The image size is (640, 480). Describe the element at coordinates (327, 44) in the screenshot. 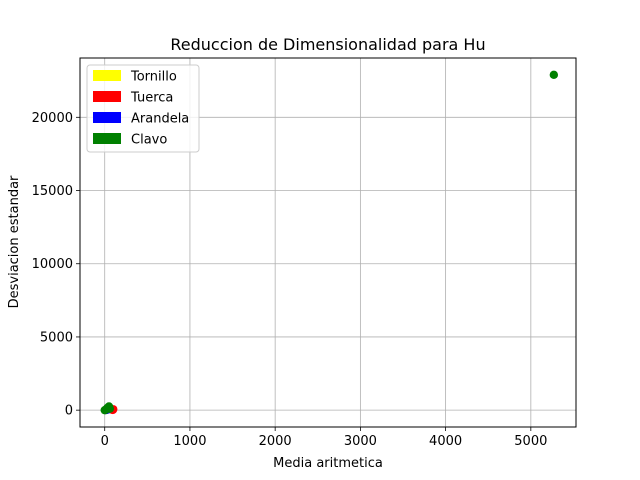

I see `chart-title: Reduccion de Dimensionalidad para Hu` at that location.